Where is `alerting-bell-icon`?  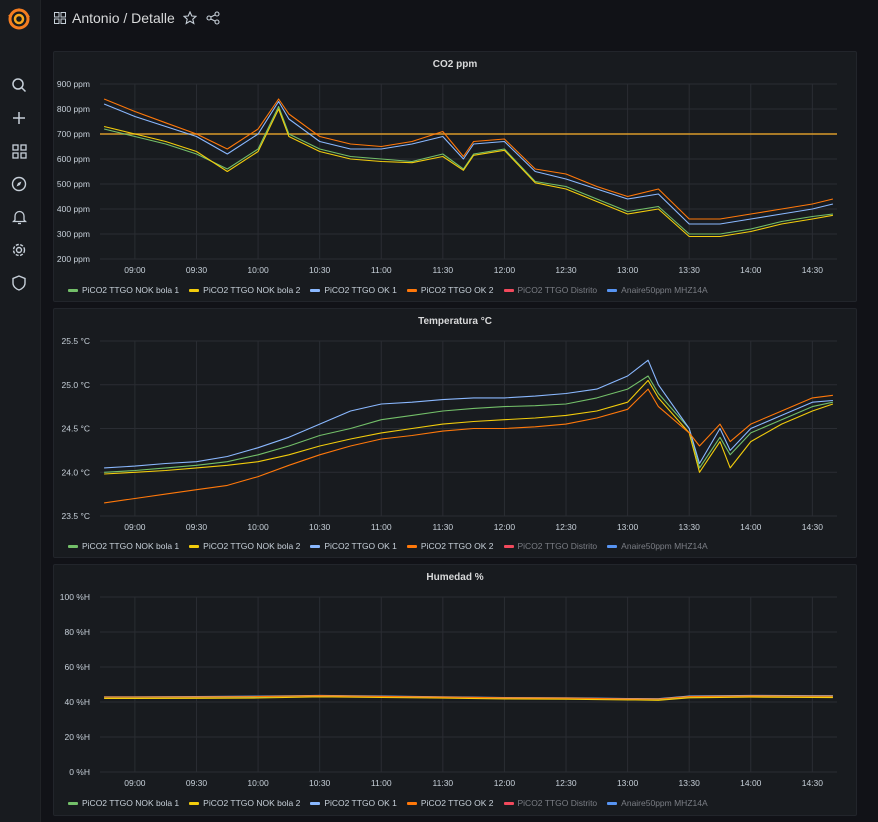
alerting-bell-icon is located at coordinates (19, 217).